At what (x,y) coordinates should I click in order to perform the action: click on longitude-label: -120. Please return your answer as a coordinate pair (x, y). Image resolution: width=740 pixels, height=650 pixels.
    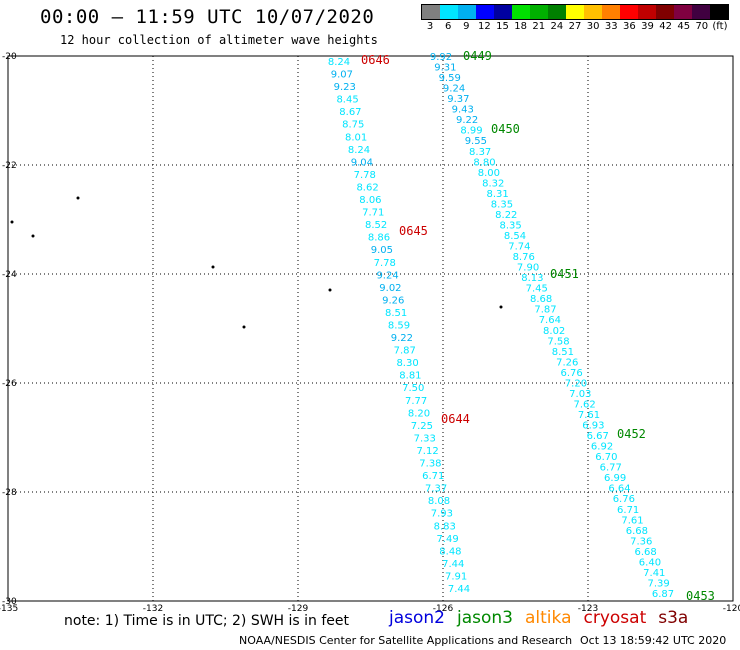
    Looking at the image, I should click on (731, 609).